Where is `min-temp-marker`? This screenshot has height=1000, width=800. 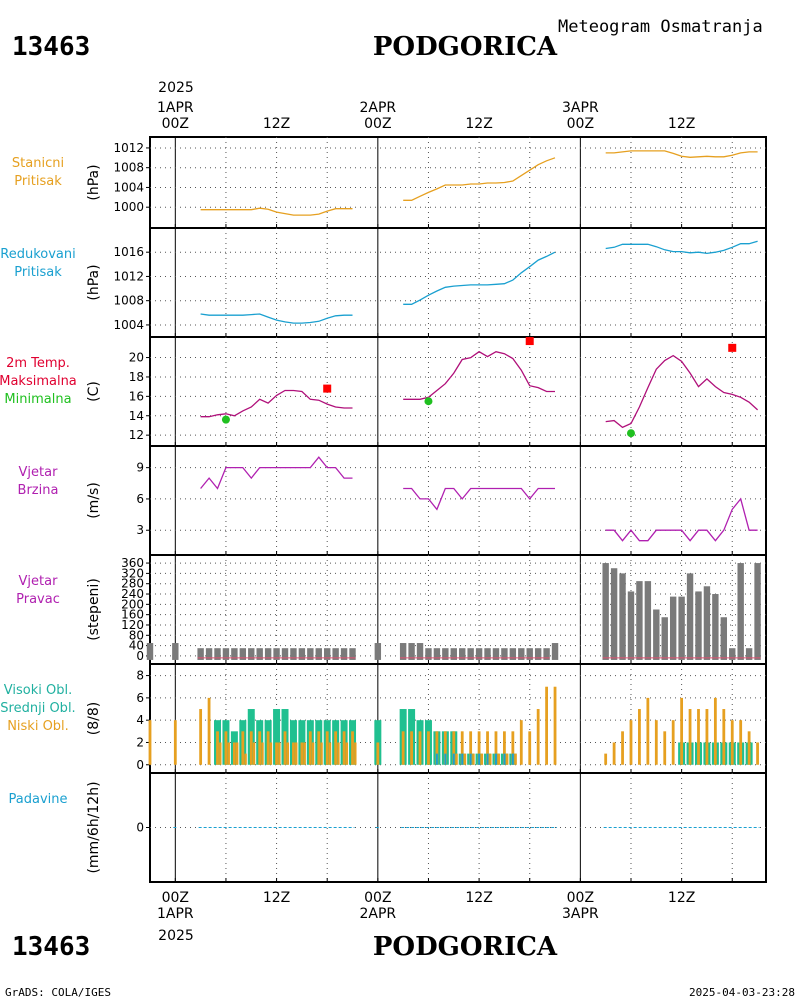 min-temp-marker is located at coordinates (428, 401).